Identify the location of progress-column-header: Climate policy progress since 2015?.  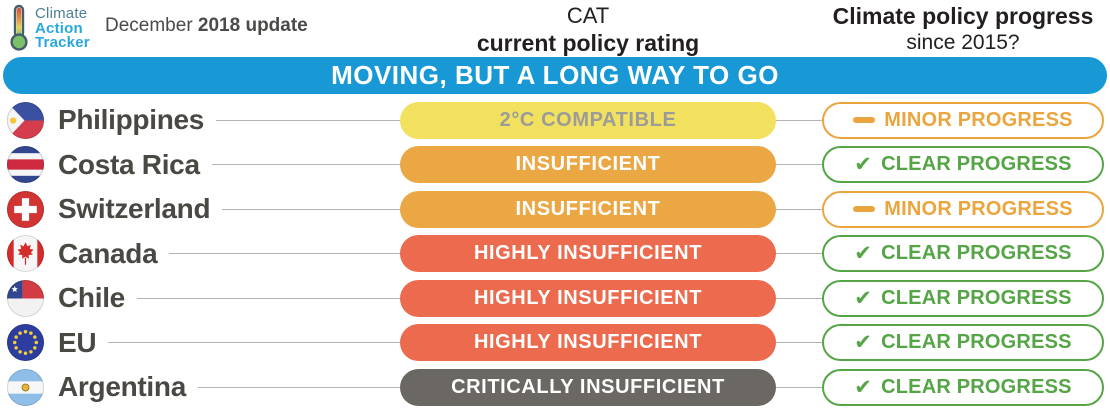
(955, 29).